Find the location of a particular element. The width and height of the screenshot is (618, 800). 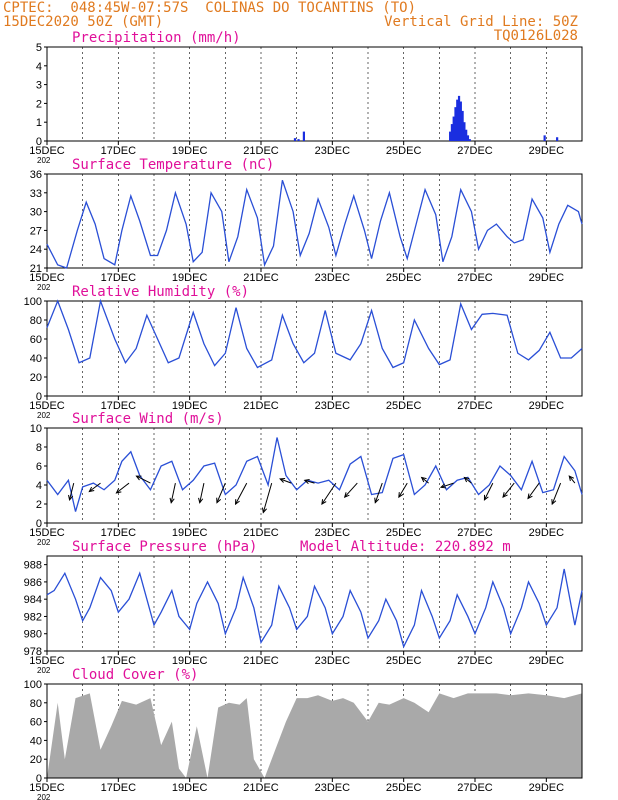

y-tick-label: 978 is located at coordinates (33, 652).